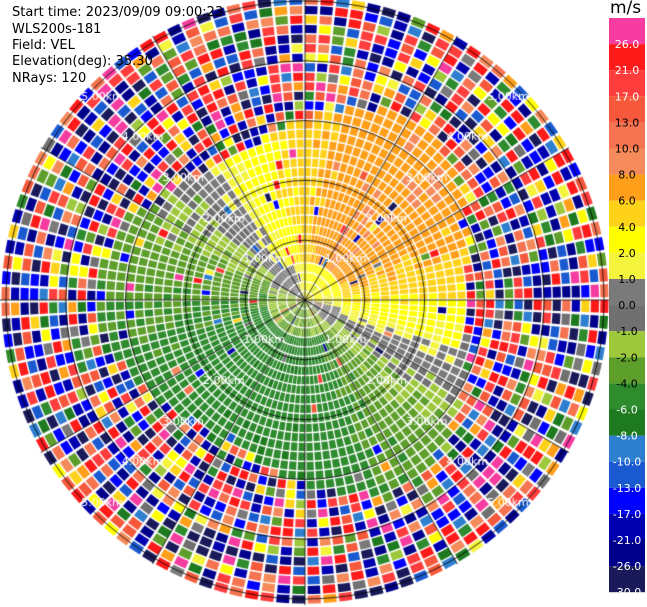 This screenshot has width=647, height=607. Describe the element at coordinates (627, 122) in the screenshot. I see `colorbar-tick-label: 13.0` at that location.